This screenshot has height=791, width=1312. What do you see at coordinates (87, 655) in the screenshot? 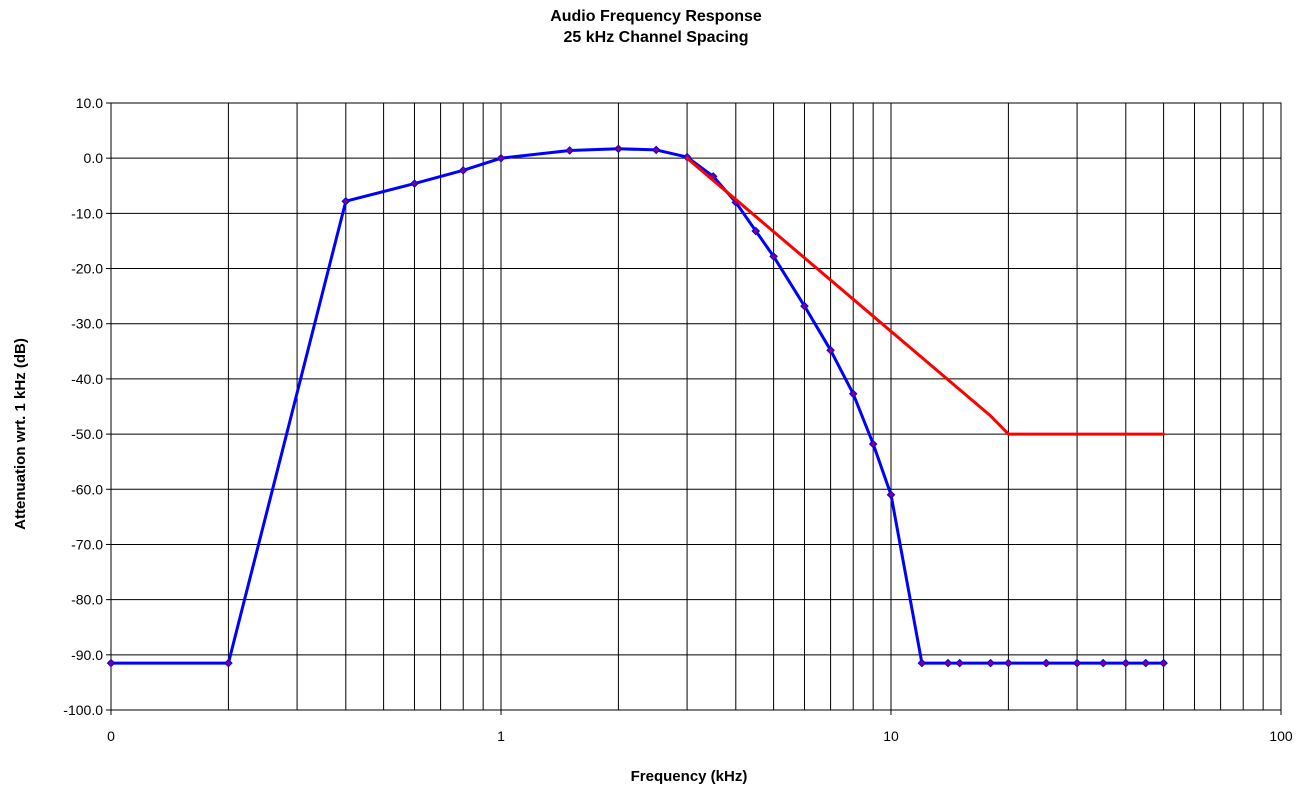
I see `y-tick-label: -90.0` at bounding box center [87, 655].